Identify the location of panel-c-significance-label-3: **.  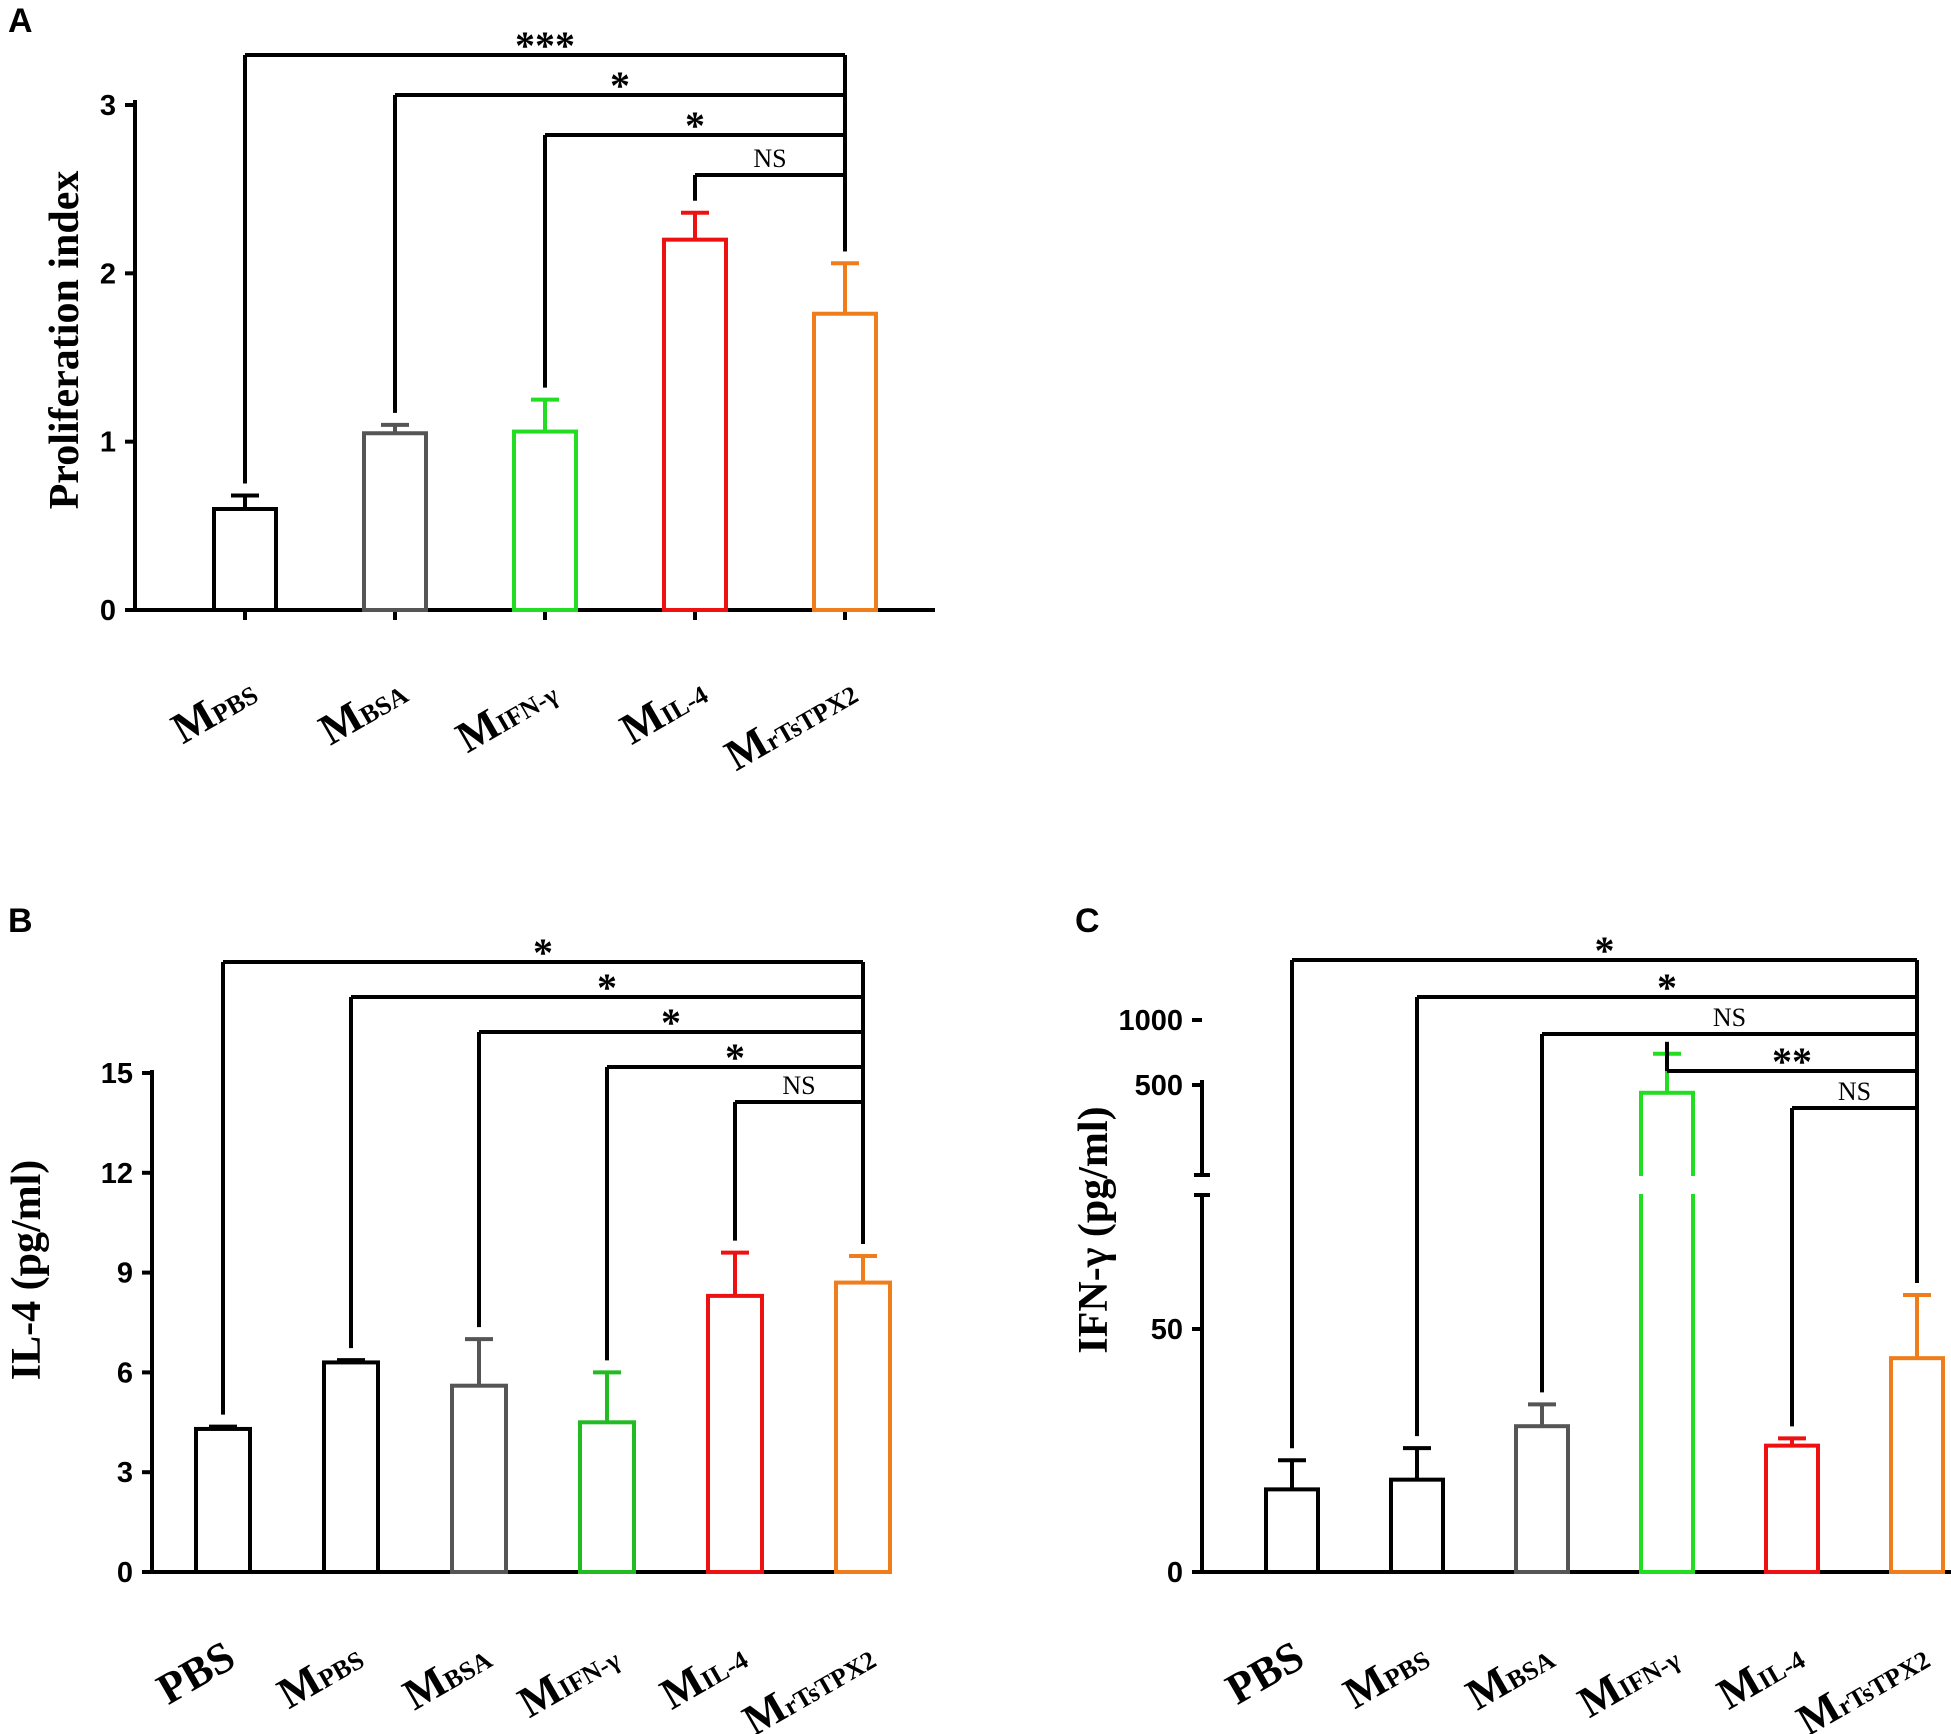
(1792, 1061).